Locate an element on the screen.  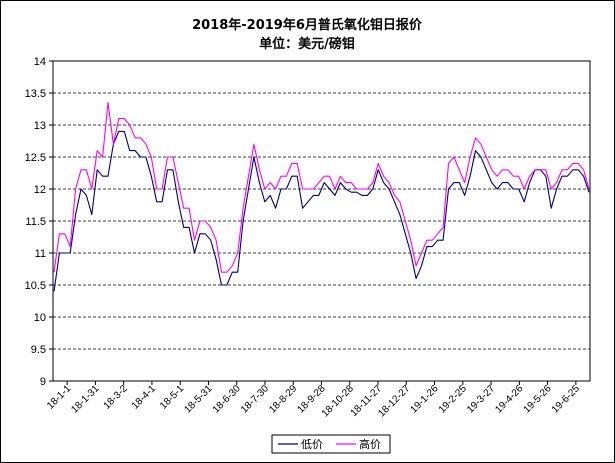
x-tick-label: 19-6-25 is located at coordinates (566, 399).